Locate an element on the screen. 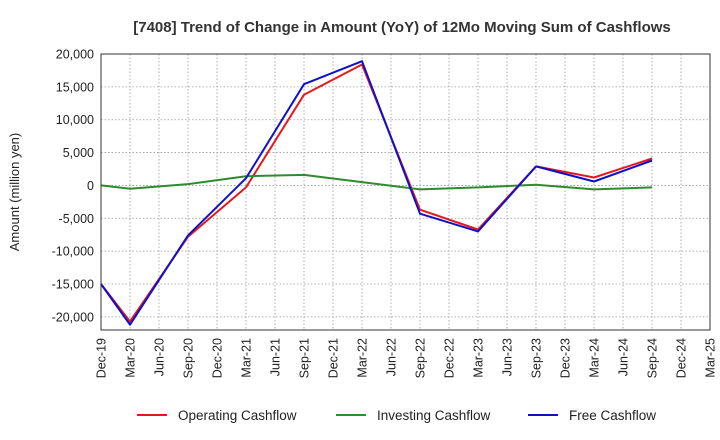 This screenshot has height=440, width=720. x-tick-label: Sep-21 is located at coordinates (305, 358).